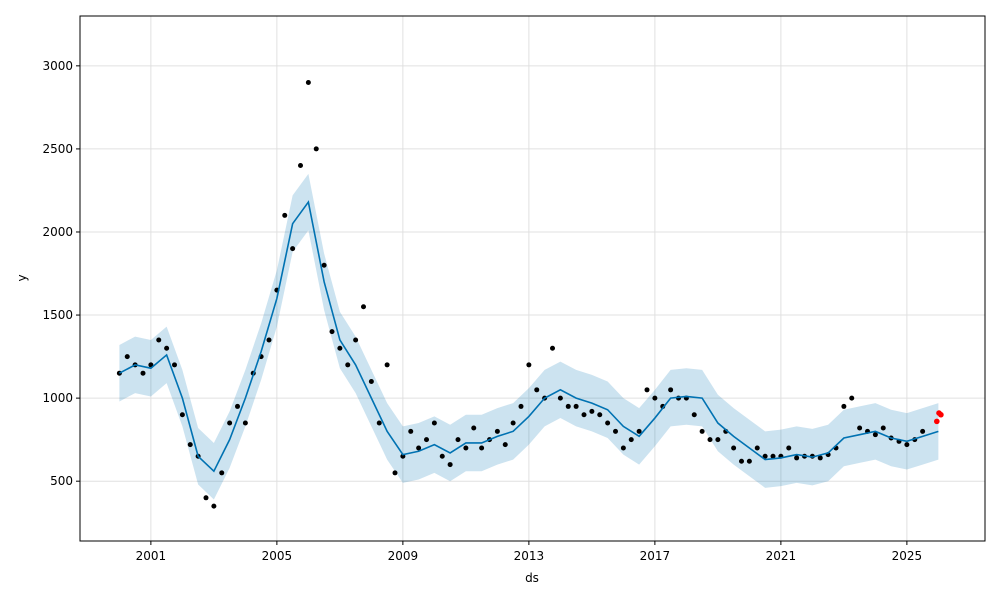 Image resolution: width=1000 pixels, height=604 pixels. I want to click on y-tick-label: 3000, so click(57, 66).